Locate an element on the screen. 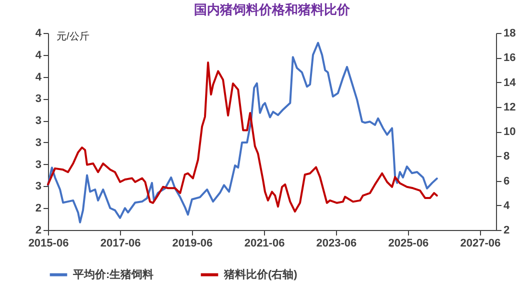 The height and width of the screenshot is (288, 529). x-tick-label: 2015-06 is located at coordinates (48, 244).